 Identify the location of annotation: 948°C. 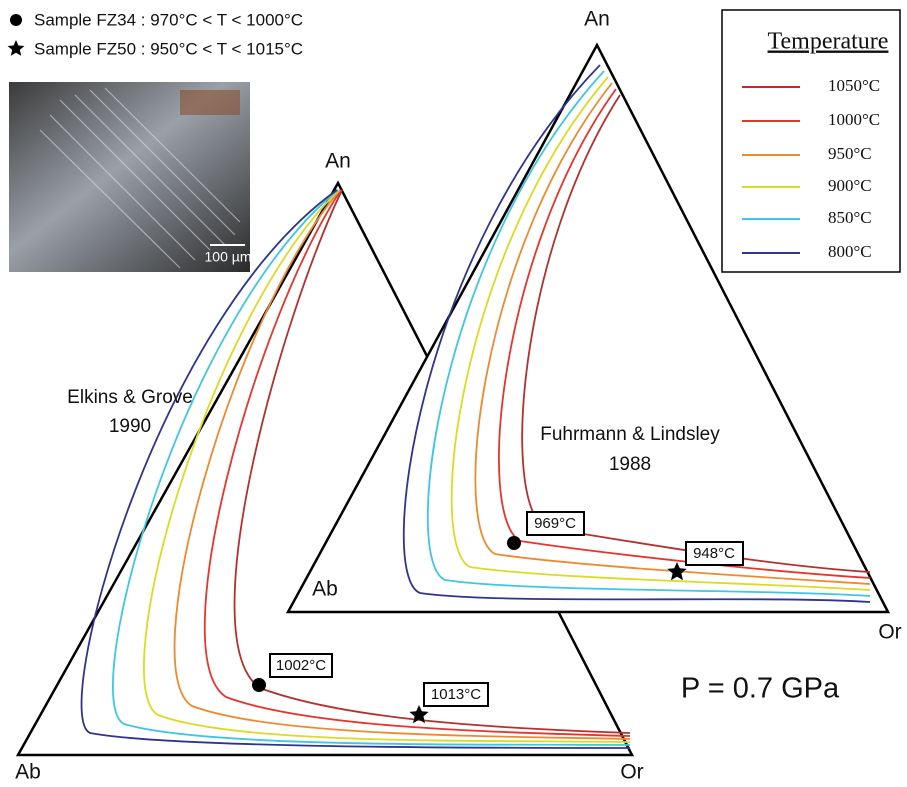
(714, 553).